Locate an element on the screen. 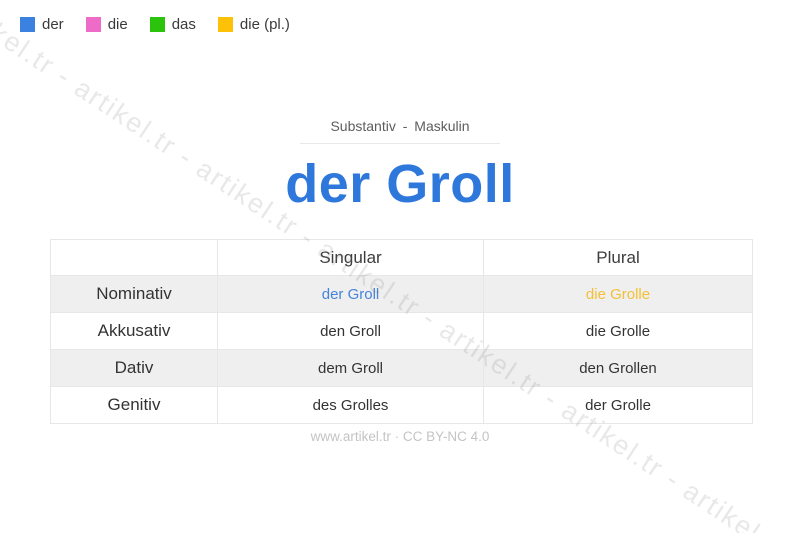 The width and height of the screenshot is (800, 533). plural-column-header: Plural is located at coordinates (618, 257).